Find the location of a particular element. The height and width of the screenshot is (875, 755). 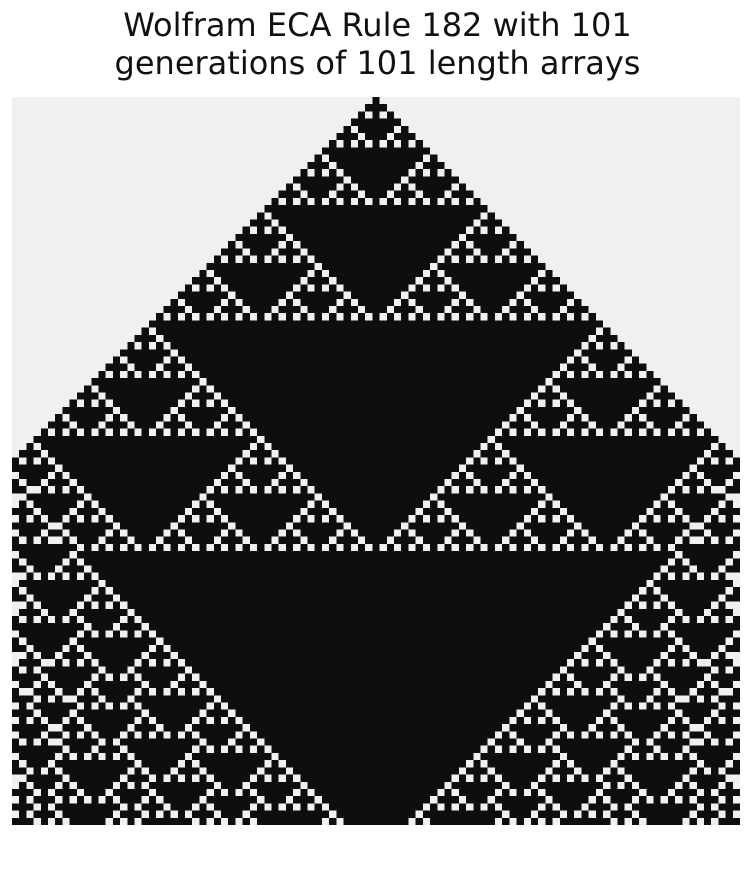

title-line-1: Wolfram ECA Rule 182 with 101 is located at coordinates (377, 25).